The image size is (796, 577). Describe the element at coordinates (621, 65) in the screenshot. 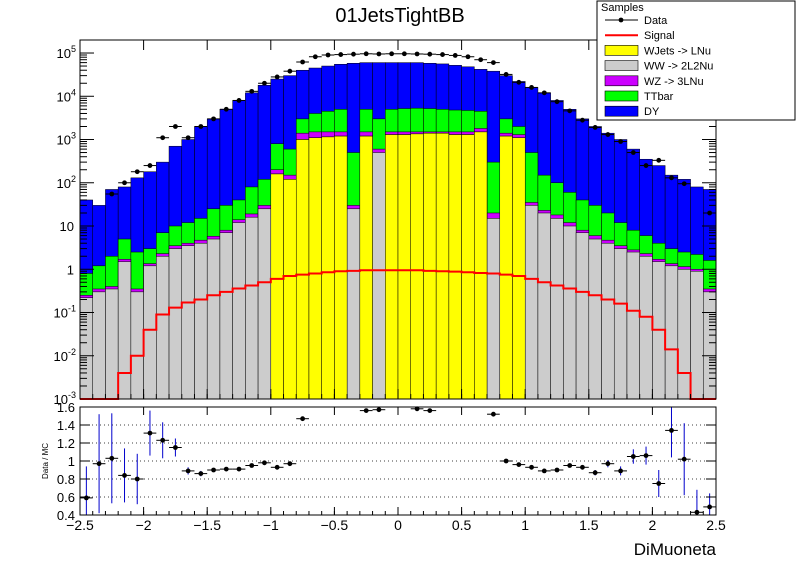

I see `legend-swatch-ww-2l2nu` at that location.